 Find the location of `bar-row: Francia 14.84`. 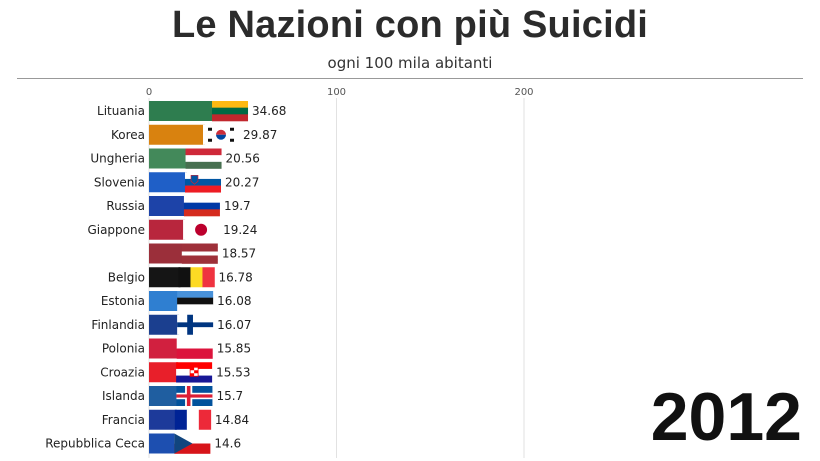

bar-row: Francia 14.84 is located at coordinates (175, 419).